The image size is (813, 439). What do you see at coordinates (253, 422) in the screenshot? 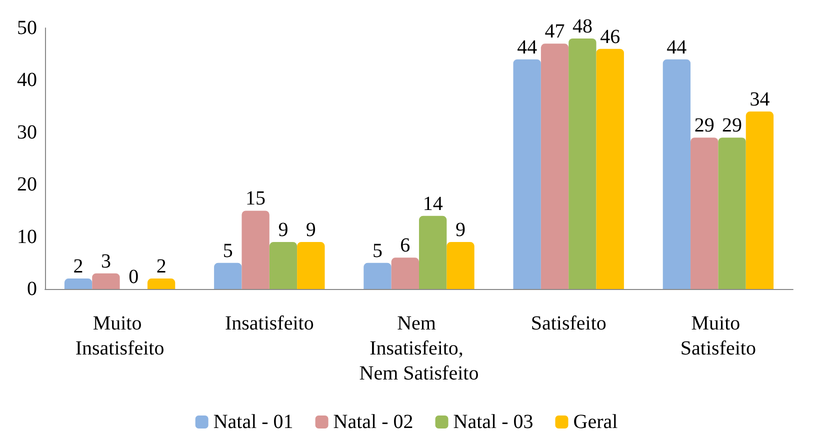
I see `legend-label: Natal - 01` at bounding box center [253, 422].